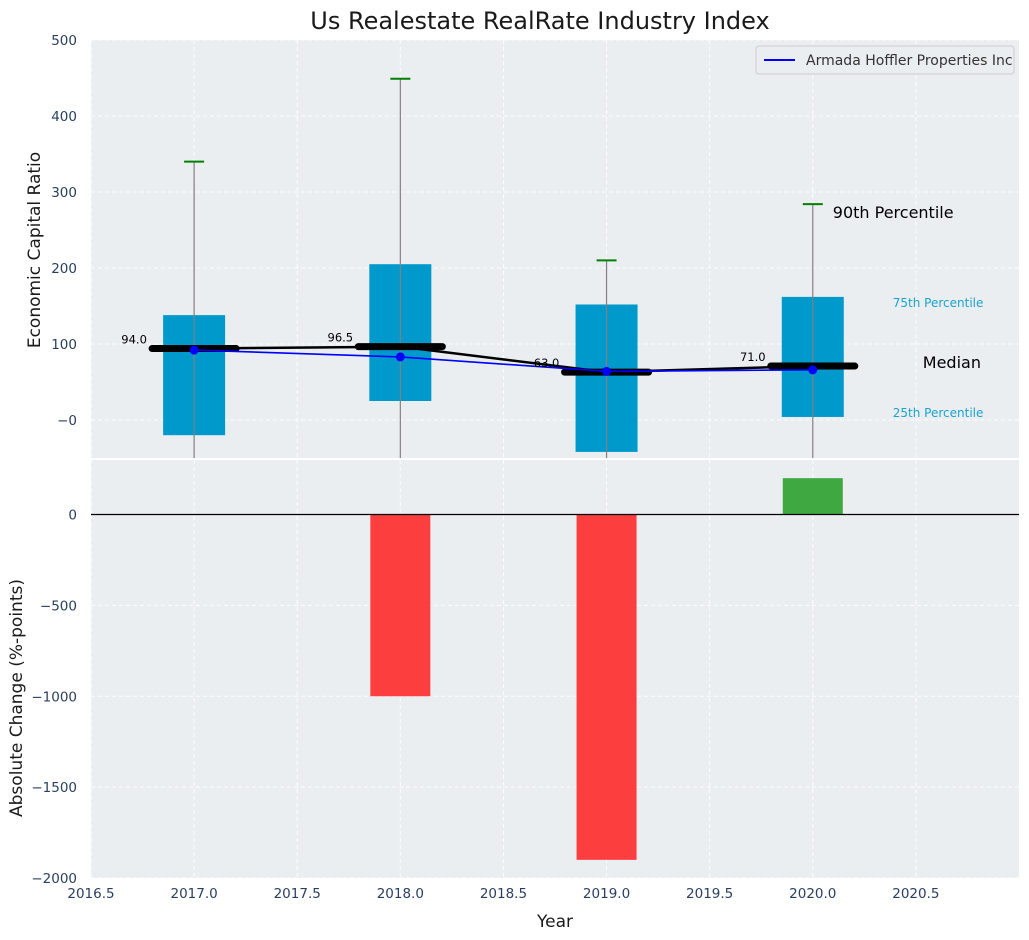 Image resolution: width=1029 pixels, height=940 pixels. Describe the element at coordinates (64, 269) in the screenshot. I see `top-y-tick-label: 200` at that location.